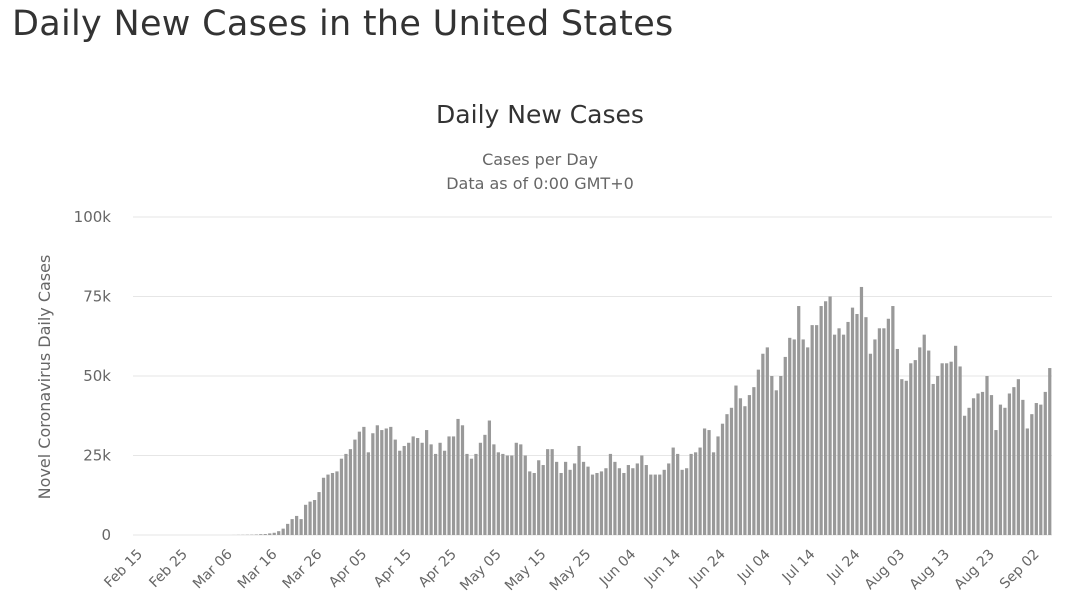 This screenshot has width=1068, height=609. What do you see at coordinates (885, 570) in the screenshot?
I see `x-tick-label: Aug 03` at bounding box center [885, 570].